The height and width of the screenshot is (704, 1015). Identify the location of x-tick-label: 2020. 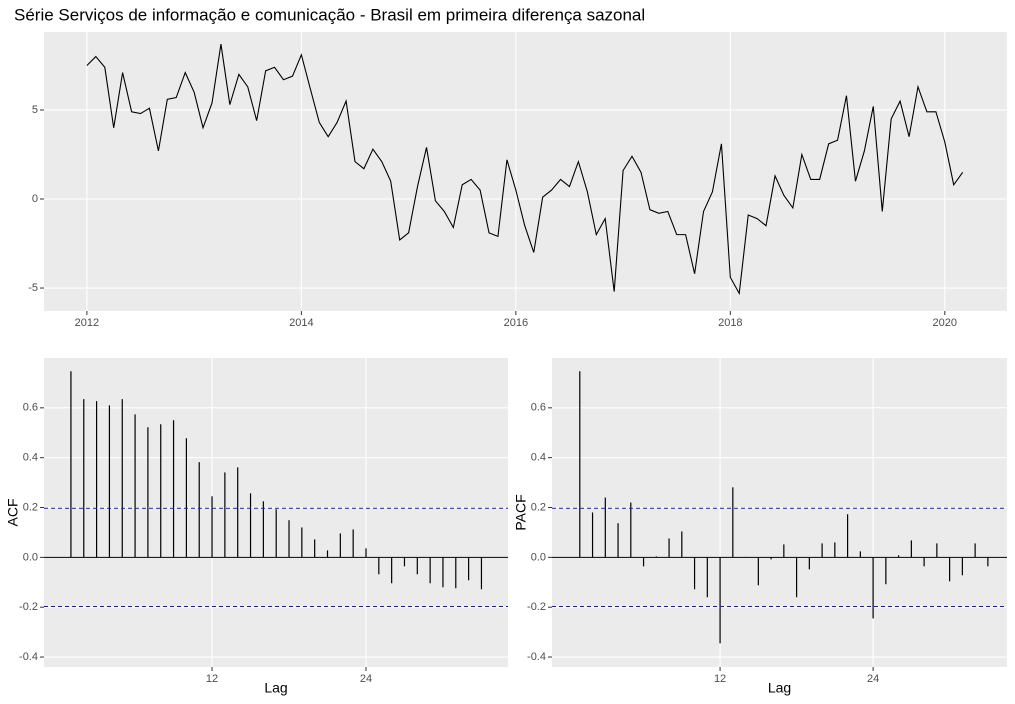
(945, 323).